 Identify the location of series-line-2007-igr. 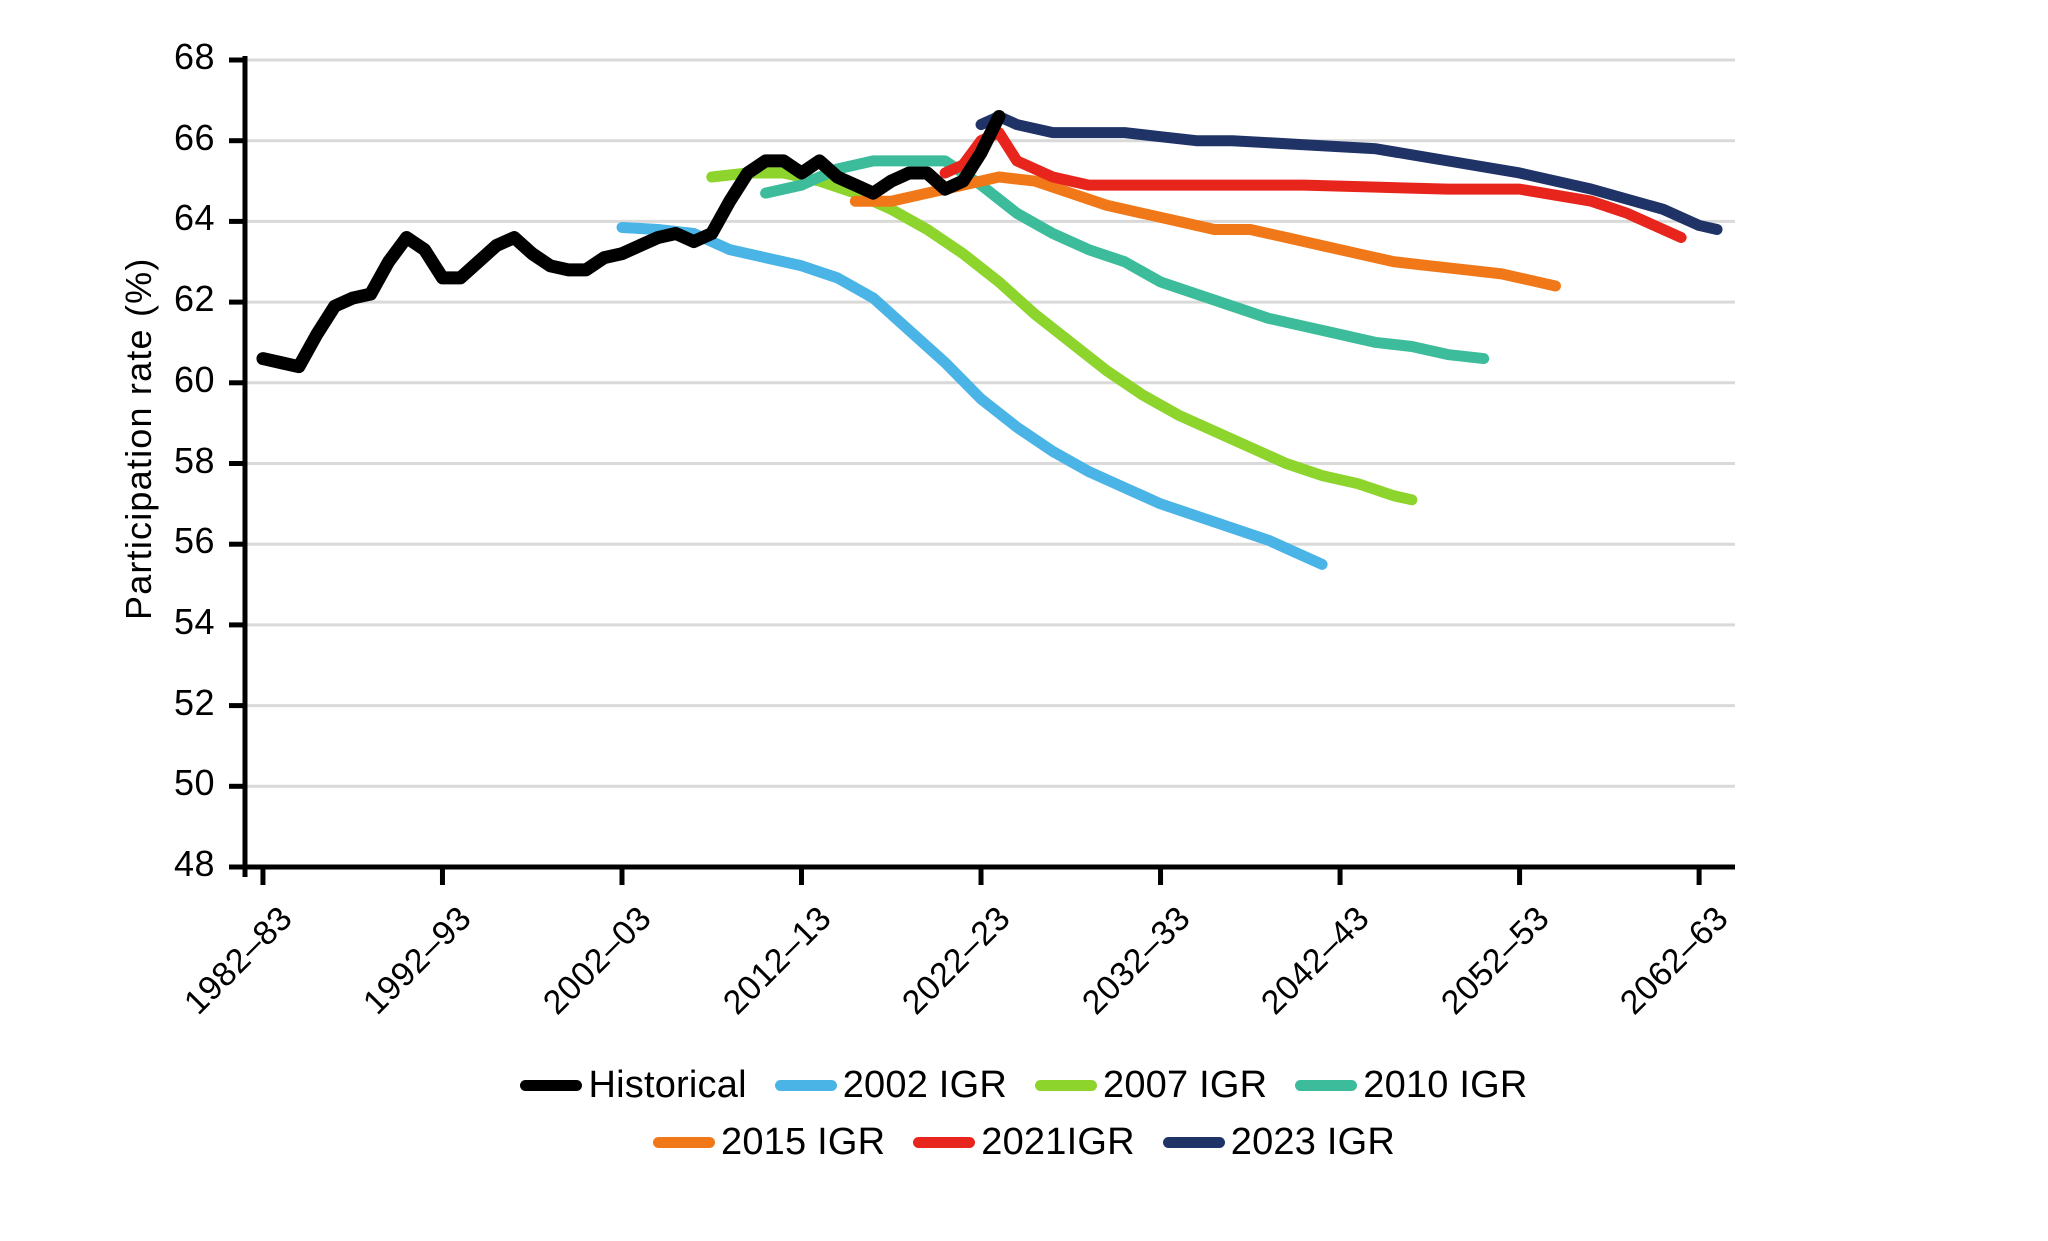
(1062, 336).